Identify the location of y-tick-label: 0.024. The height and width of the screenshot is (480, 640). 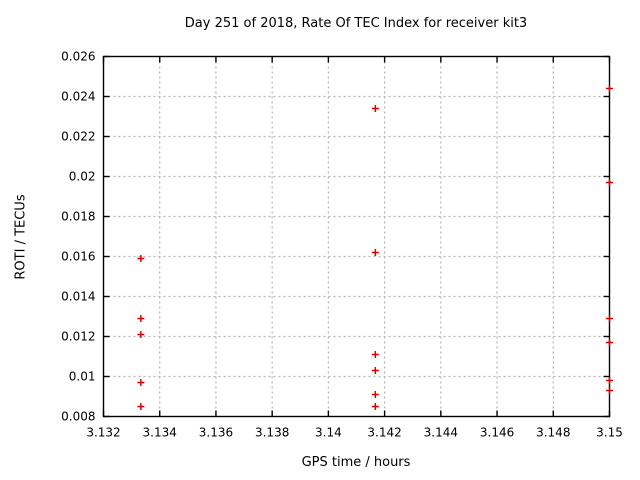
(78, 97).